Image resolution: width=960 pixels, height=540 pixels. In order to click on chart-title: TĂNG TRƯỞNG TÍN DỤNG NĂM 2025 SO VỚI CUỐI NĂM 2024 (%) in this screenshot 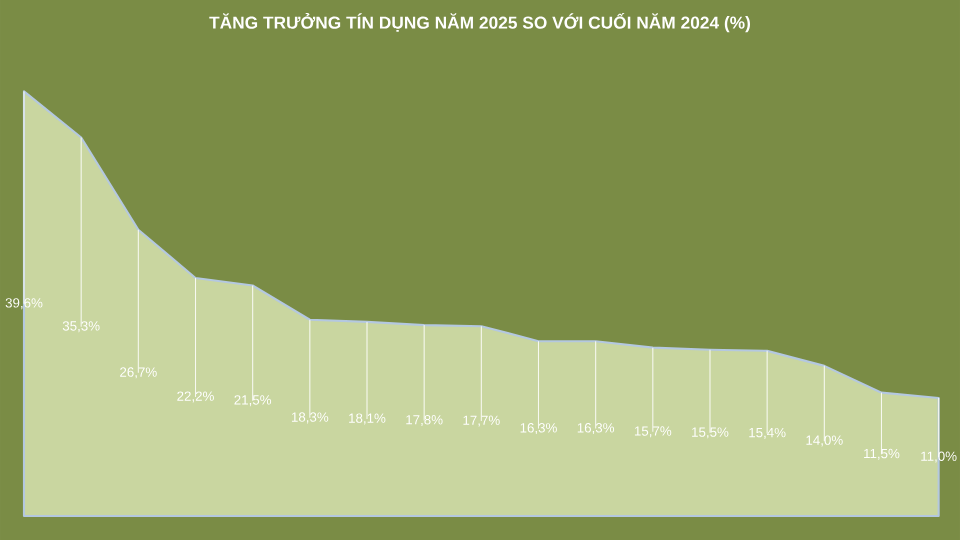, I will do `click(480, 23)`.